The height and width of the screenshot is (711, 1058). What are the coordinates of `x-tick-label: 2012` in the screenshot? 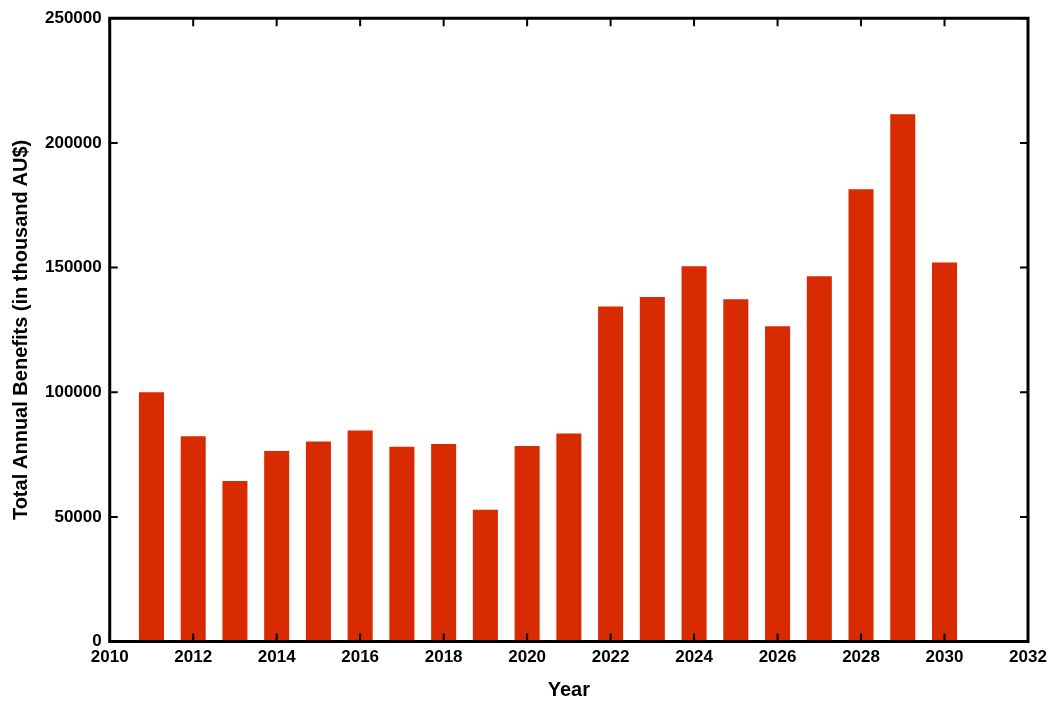 It's located at (193, 657).